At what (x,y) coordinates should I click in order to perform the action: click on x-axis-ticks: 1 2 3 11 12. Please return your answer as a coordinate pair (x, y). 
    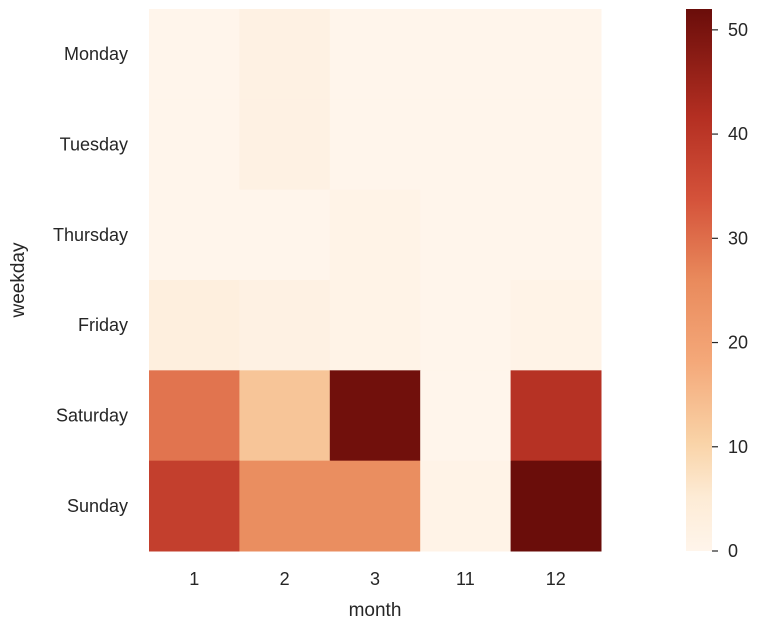
    Looking at the image, I should click on (377, 579).